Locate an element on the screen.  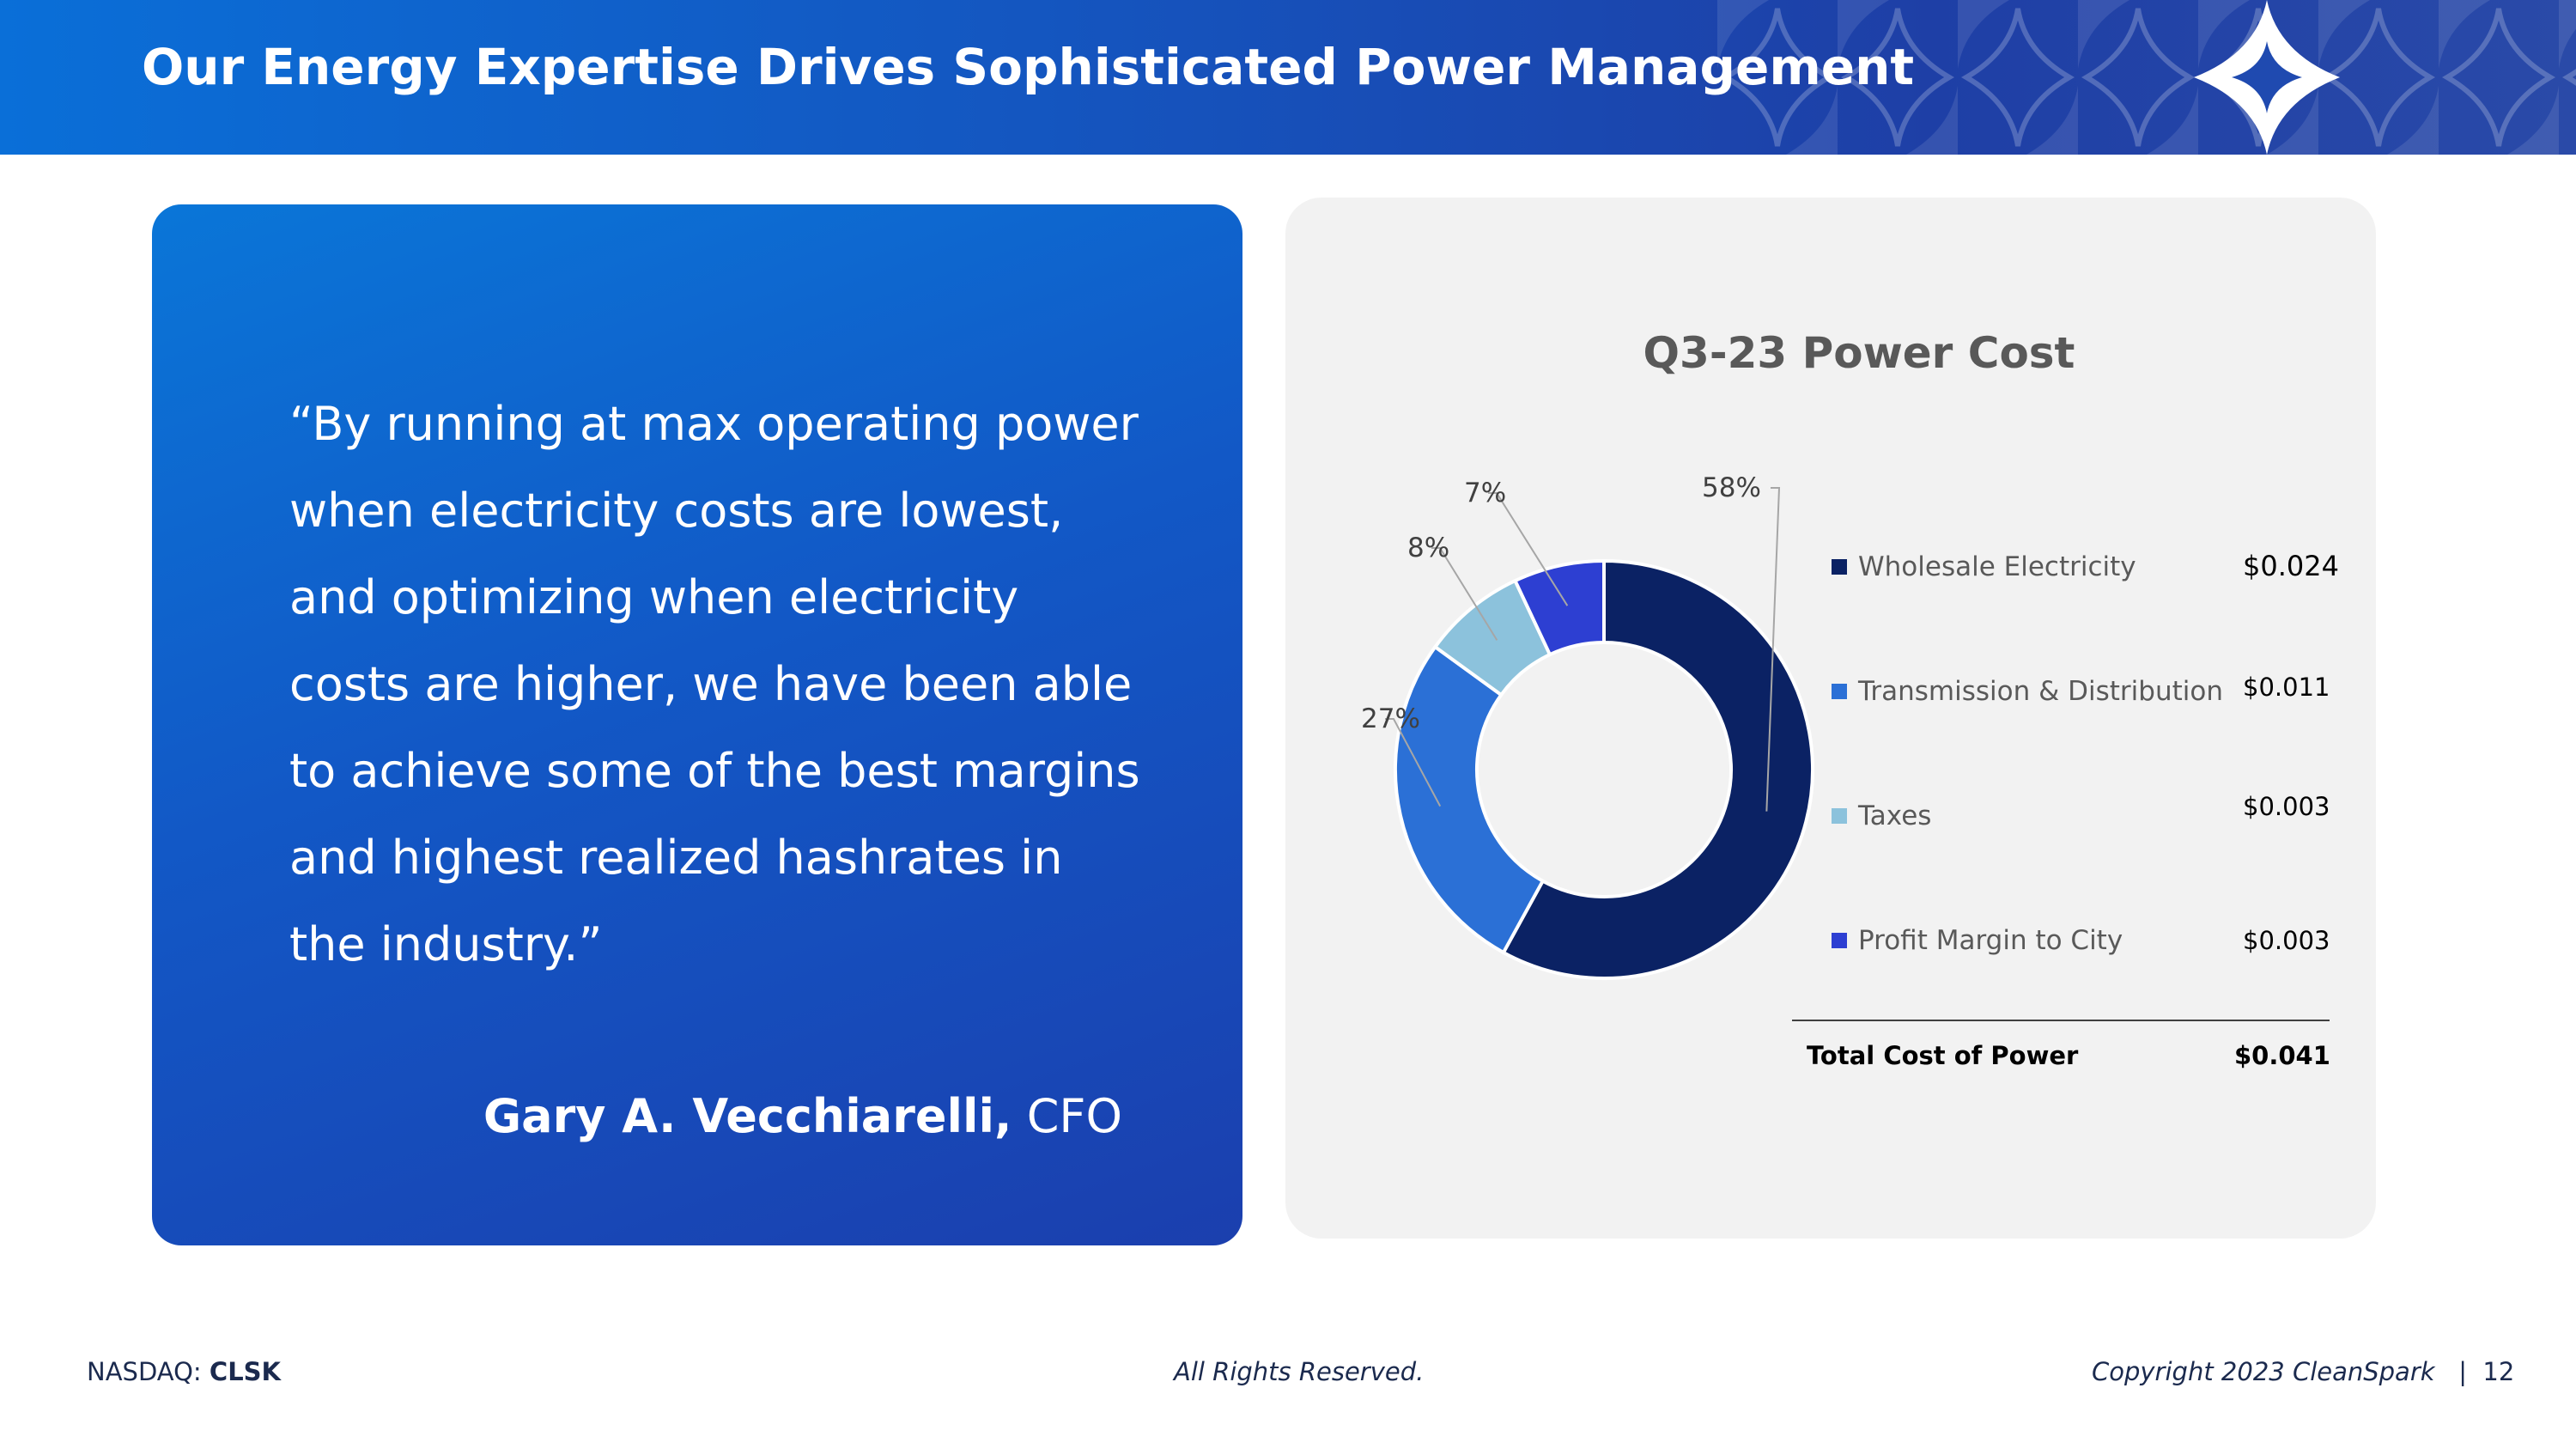
copyright-text: Copyright 2023 CleanSpark is located at coordinates (2263, 1371).